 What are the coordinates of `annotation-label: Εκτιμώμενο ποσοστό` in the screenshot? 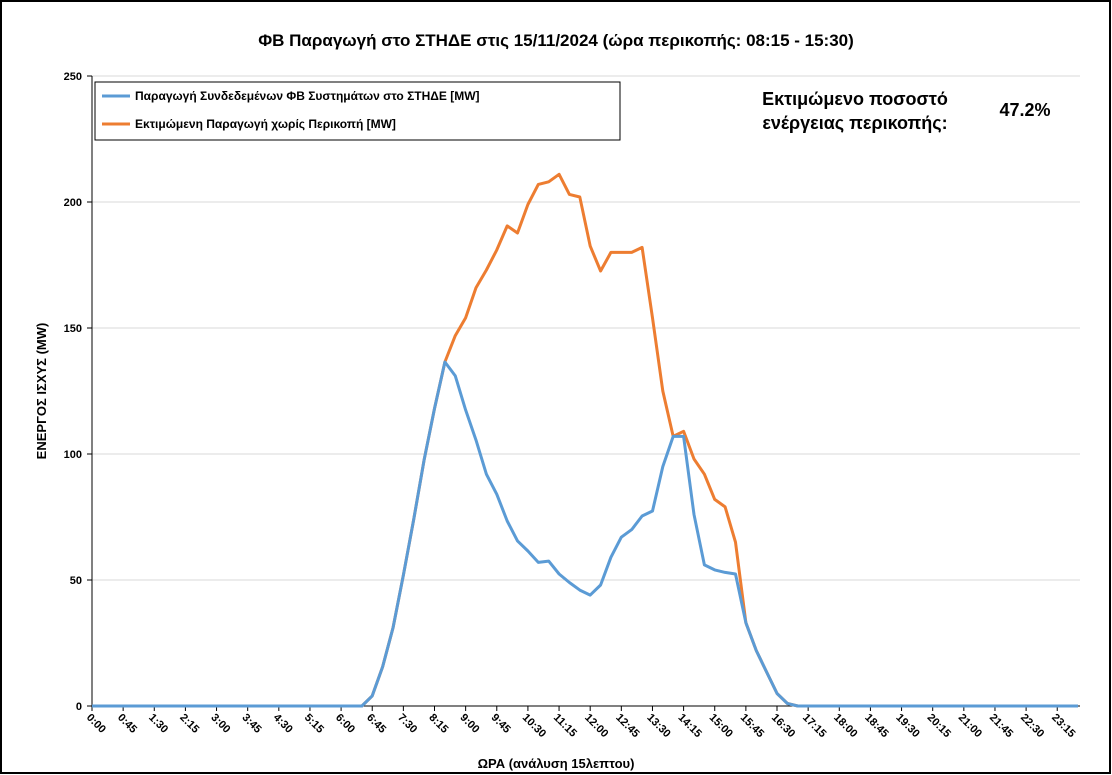 It's located at (855, 99).